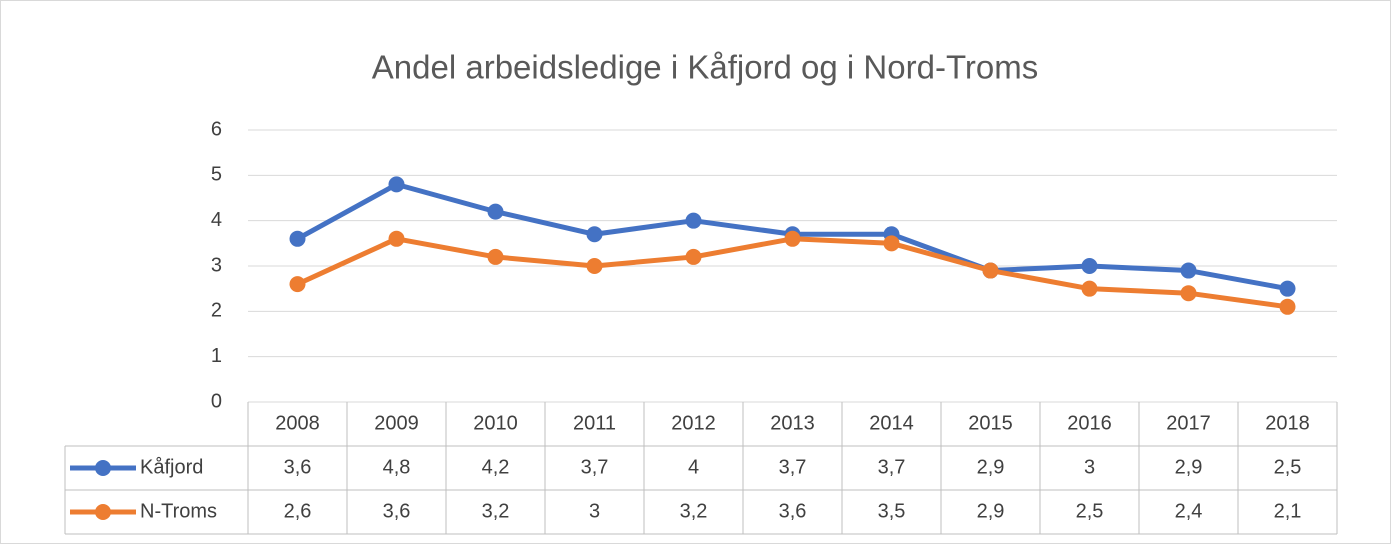  Describe the element at coordinates (216, 220) in the screenshot. I see `y-tick-label: 4` at that location.